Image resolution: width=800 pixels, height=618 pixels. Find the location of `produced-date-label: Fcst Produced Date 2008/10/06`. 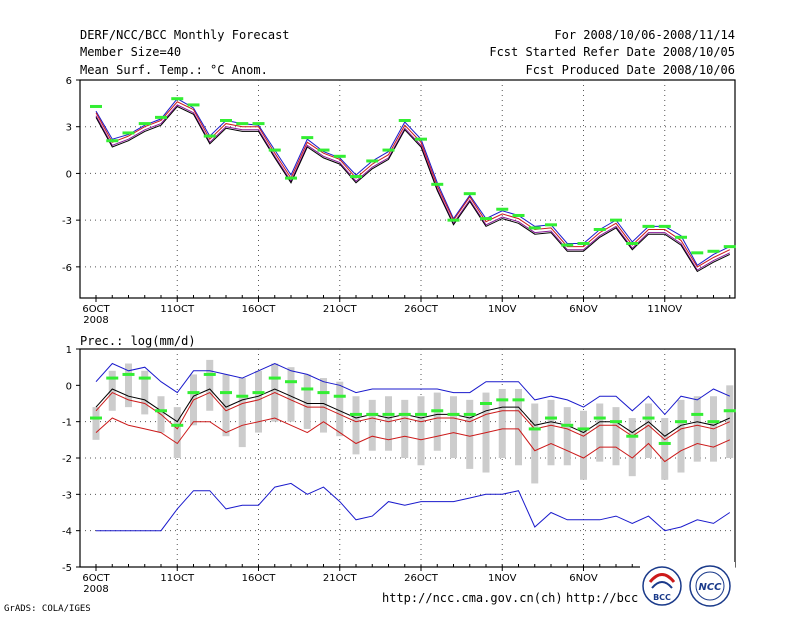

produced-date-label: Fcst Produced Date 2008/10/06 is located at coordinates (630, 70).